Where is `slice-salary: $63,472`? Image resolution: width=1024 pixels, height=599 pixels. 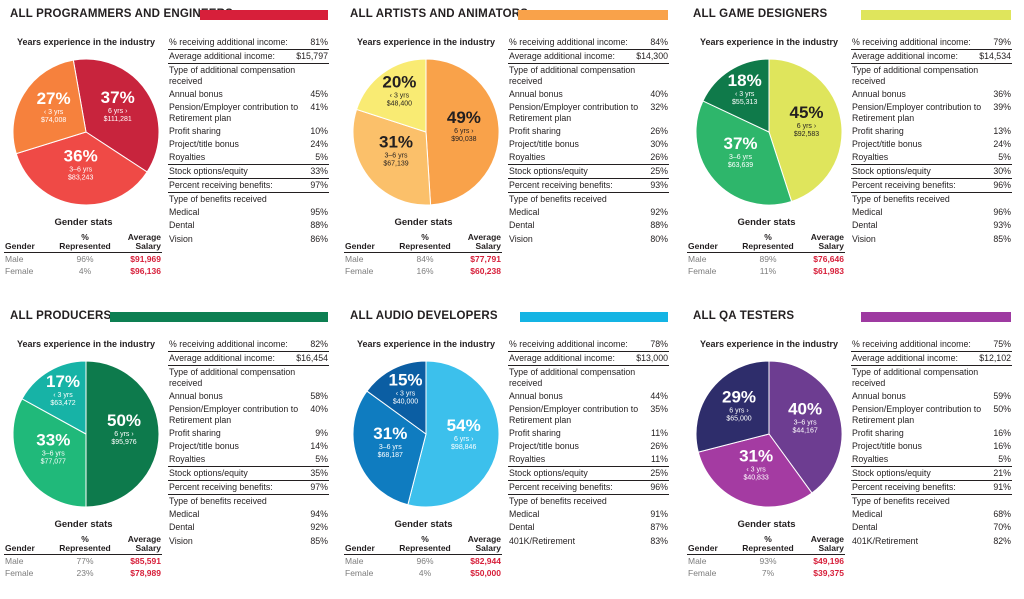 slice-salary: $63,472 is located at coordinates (62, 403).